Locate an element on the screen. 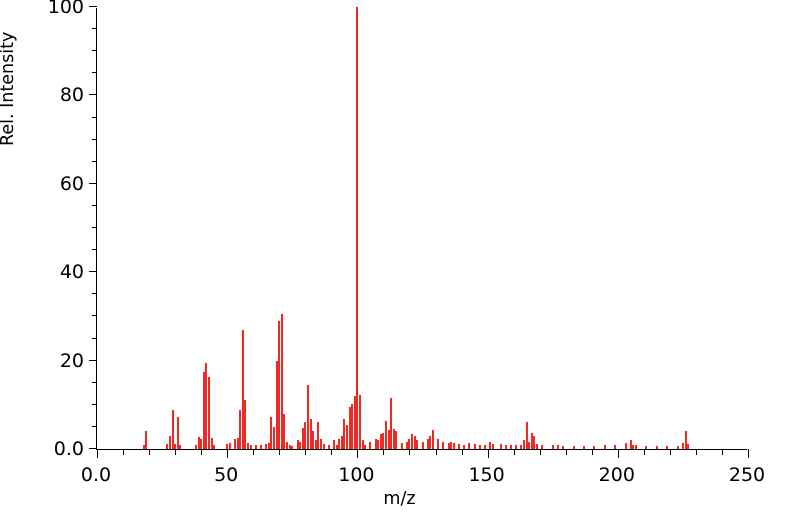 This screenshot has height=516, width=799. x-tick-label: 100 is located at coordinates (356, 475).